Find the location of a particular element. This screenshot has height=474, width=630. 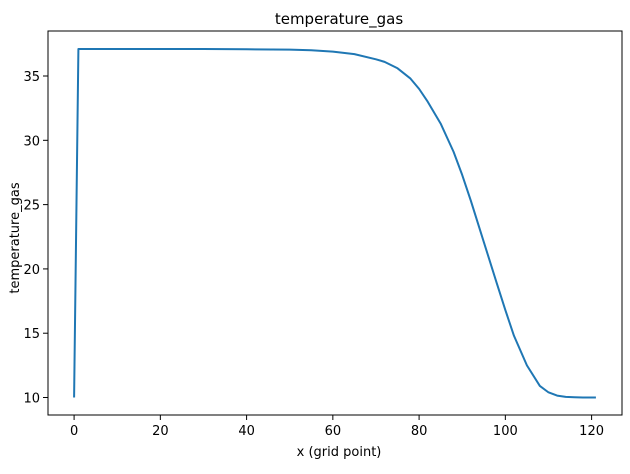

x-tick-label: 0 is located at coordinates (74, 431).